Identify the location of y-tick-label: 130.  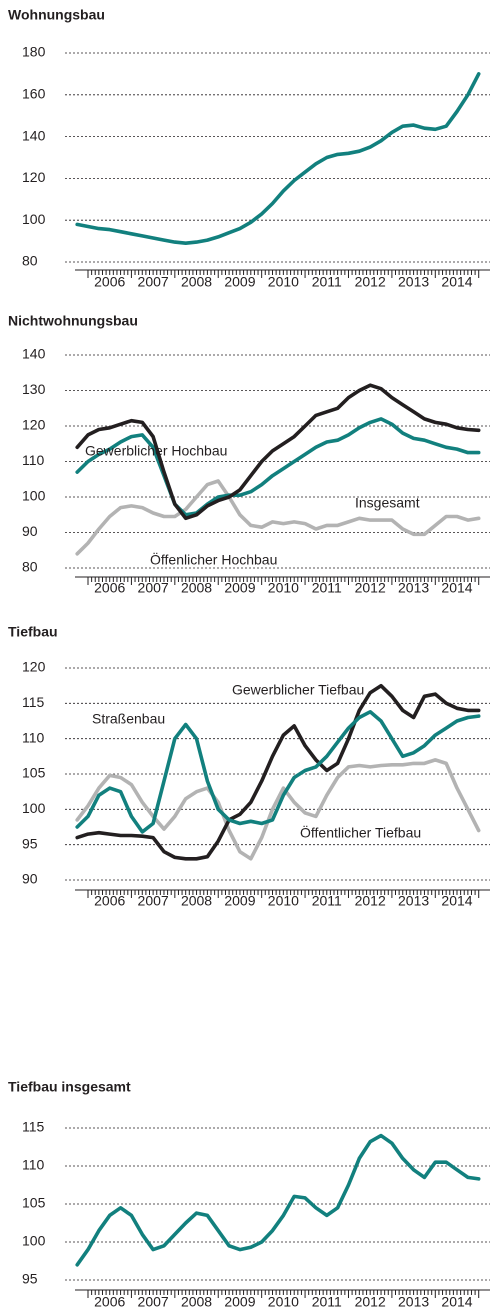
(34, 389).